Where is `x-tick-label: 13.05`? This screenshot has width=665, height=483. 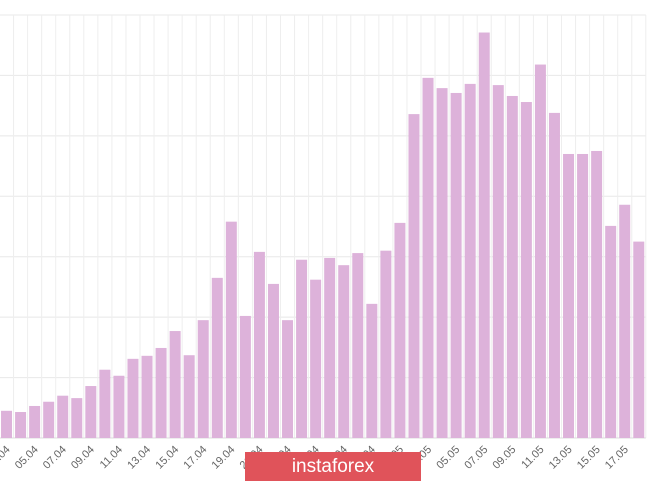 x-tick-label: 13.05 is located at coordinates (561, 458).